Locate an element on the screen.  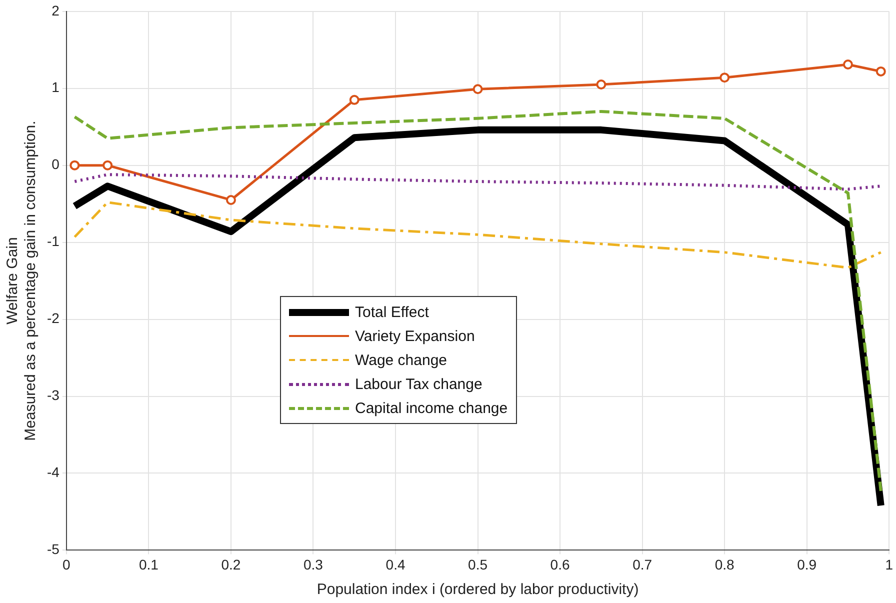
y-tick-label: 0 is located at coordinates (56, 164).